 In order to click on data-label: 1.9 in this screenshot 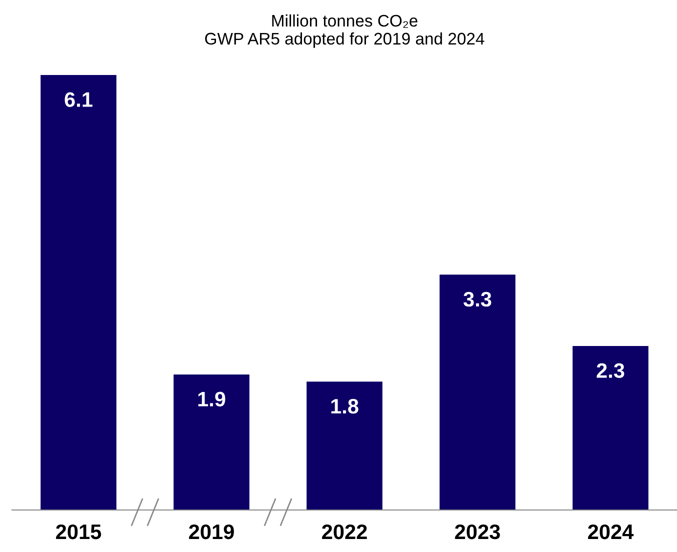, I will do `click(212, 399)`.